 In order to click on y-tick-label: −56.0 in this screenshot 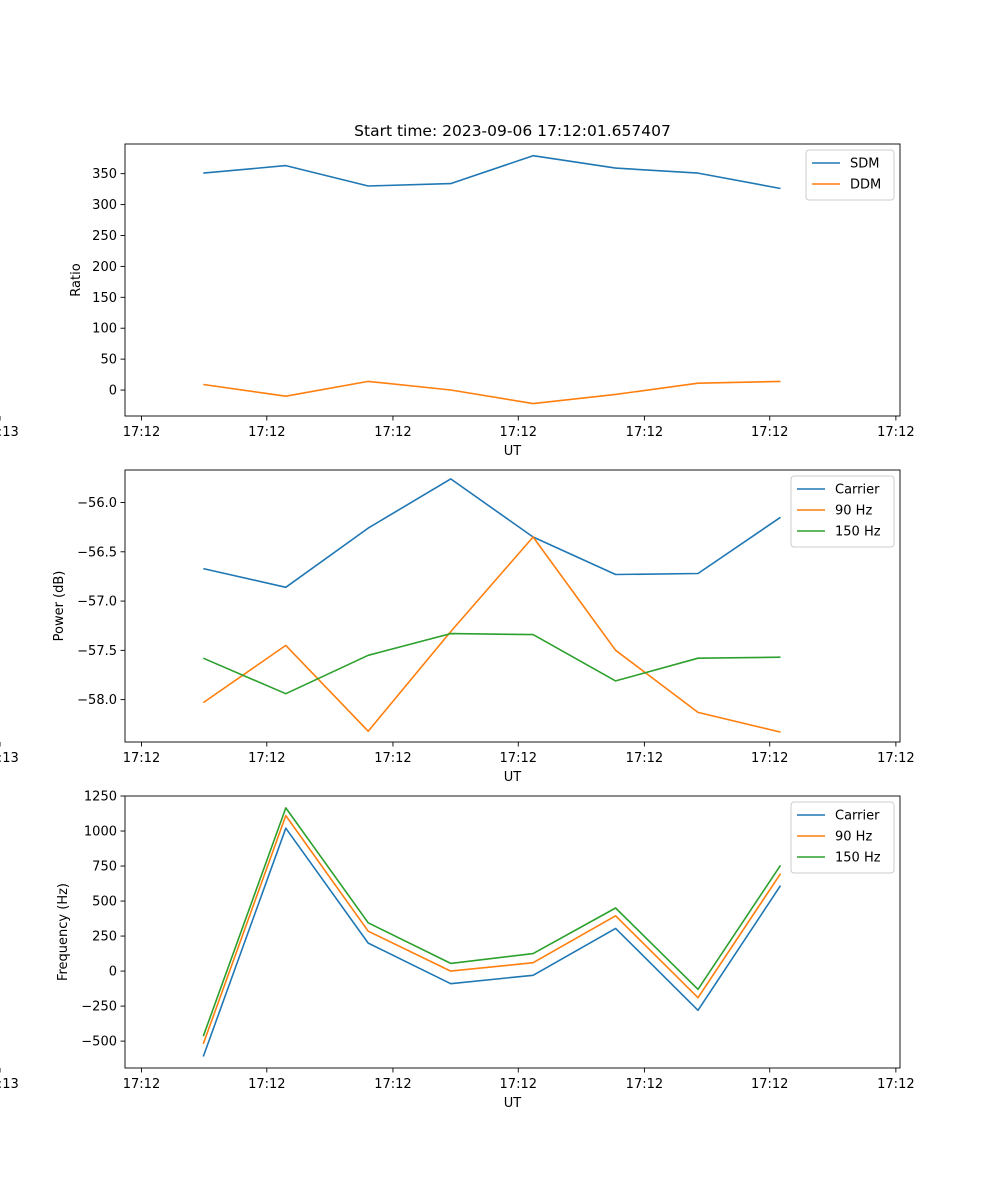, I will do `click(97, 503)`.